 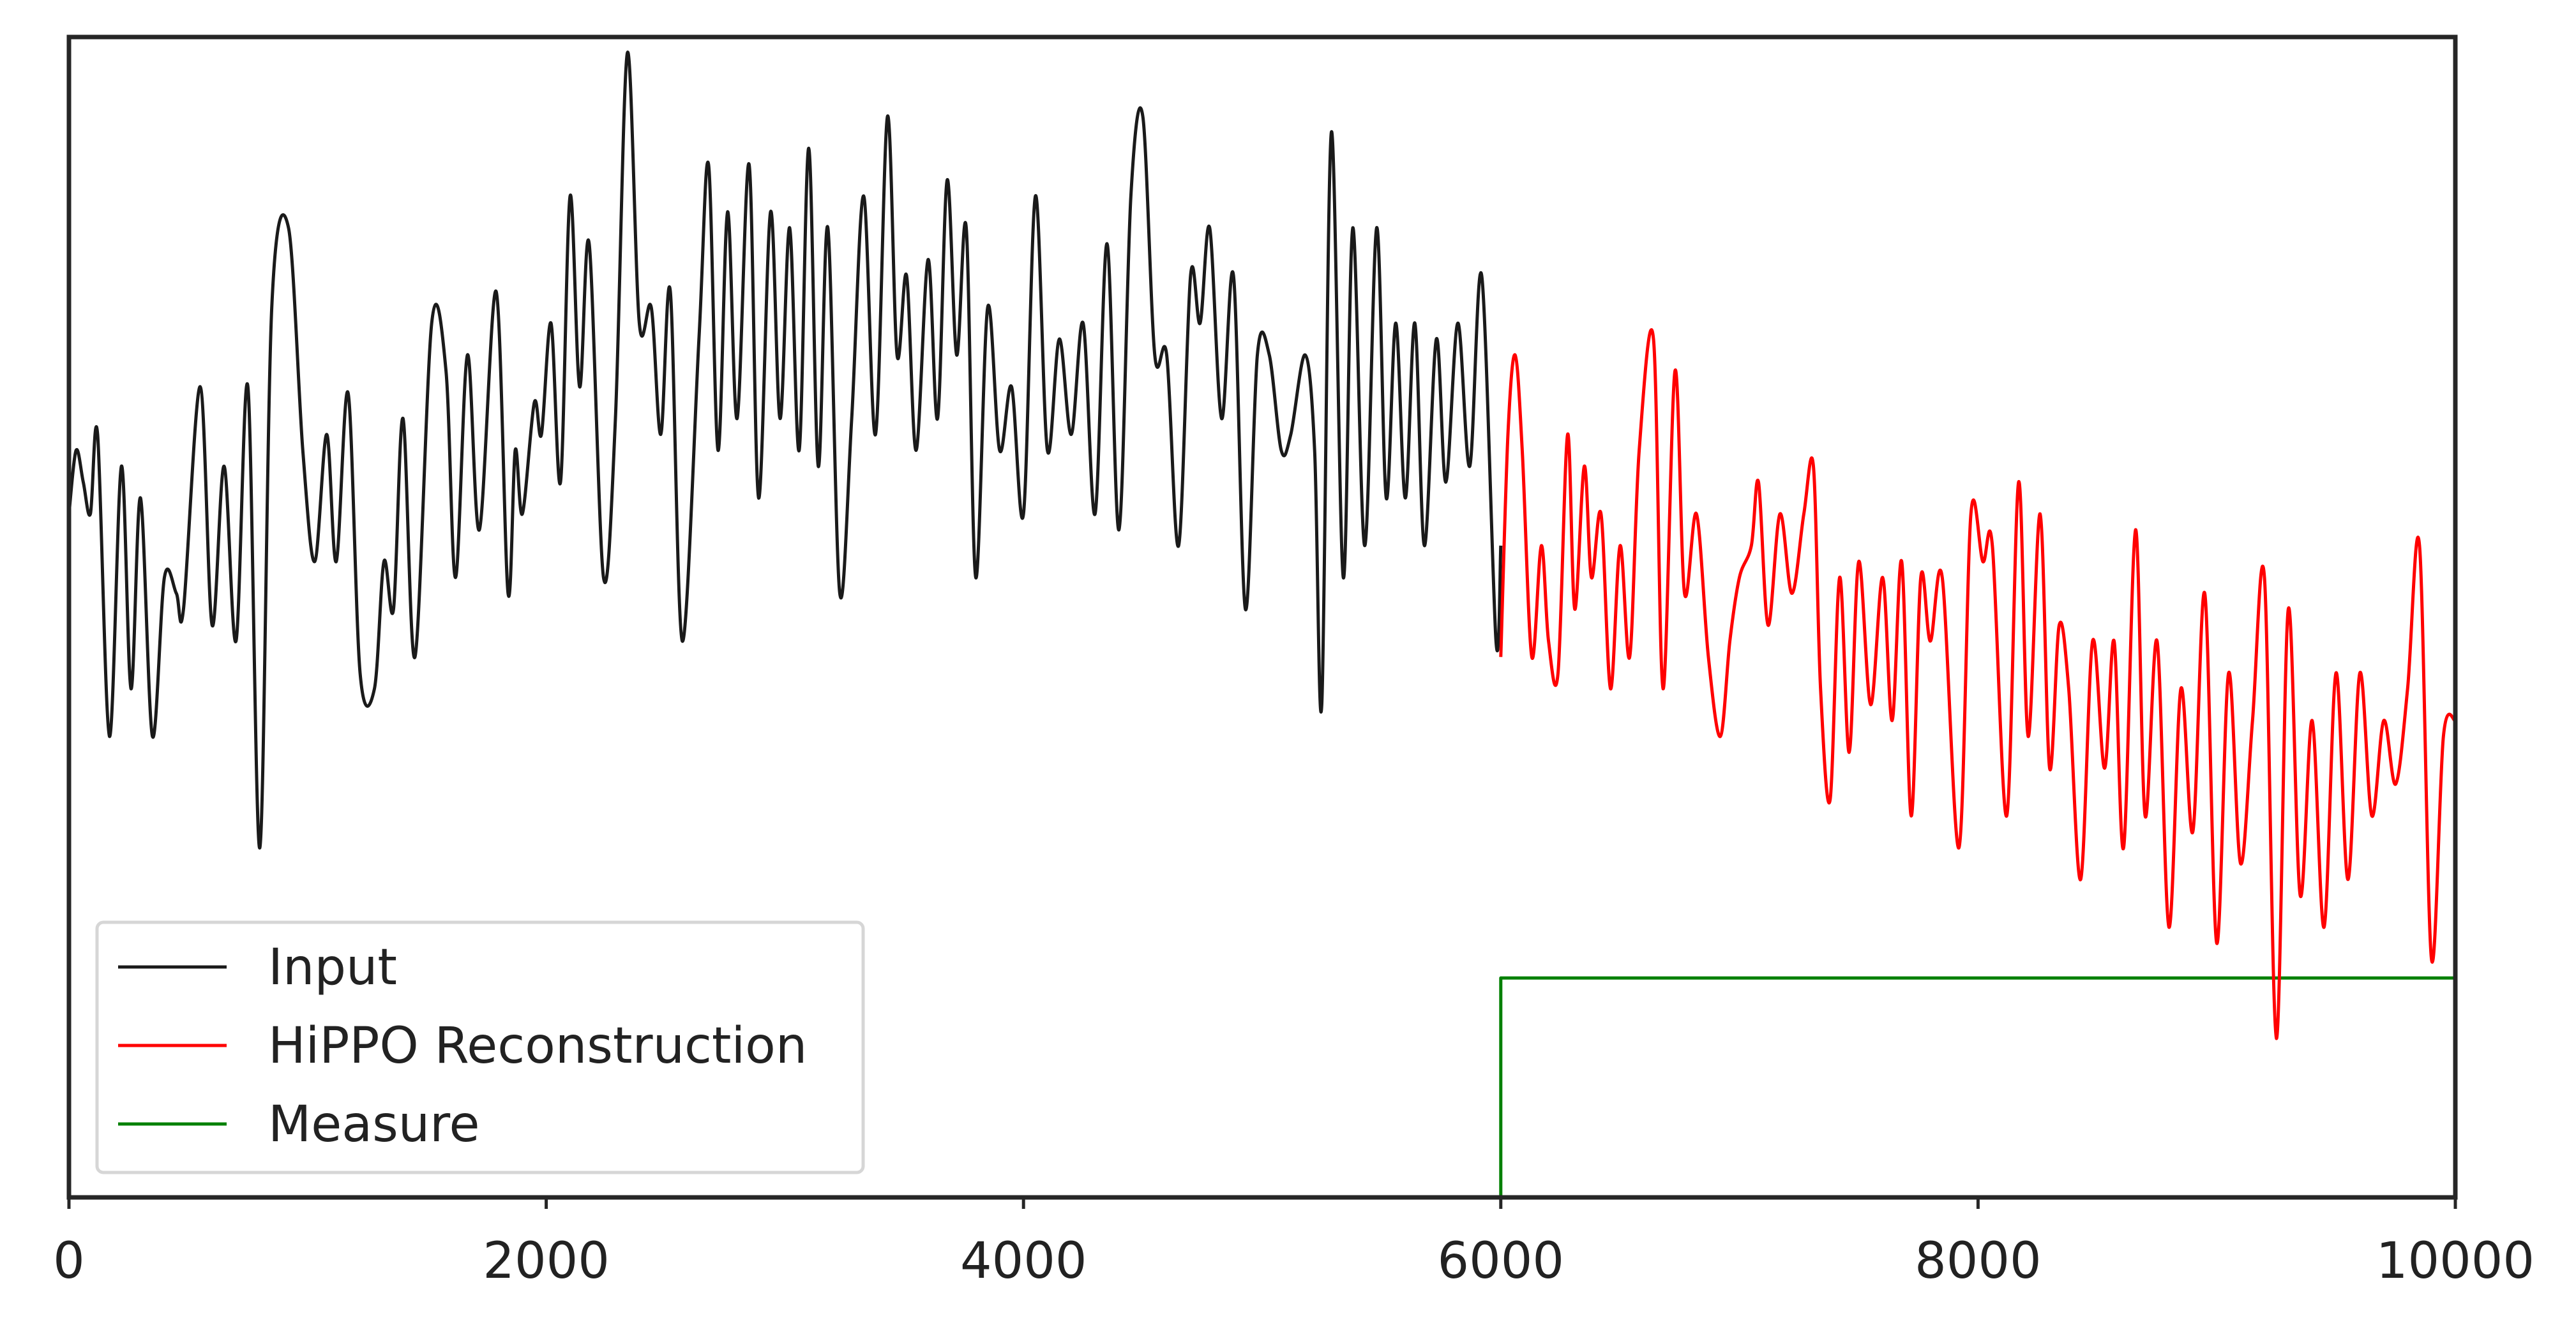 What do you see at coordinates (1977, 1086) in the screenshot?
I see `series-line-measure` at bounding box center [1977, 1086].